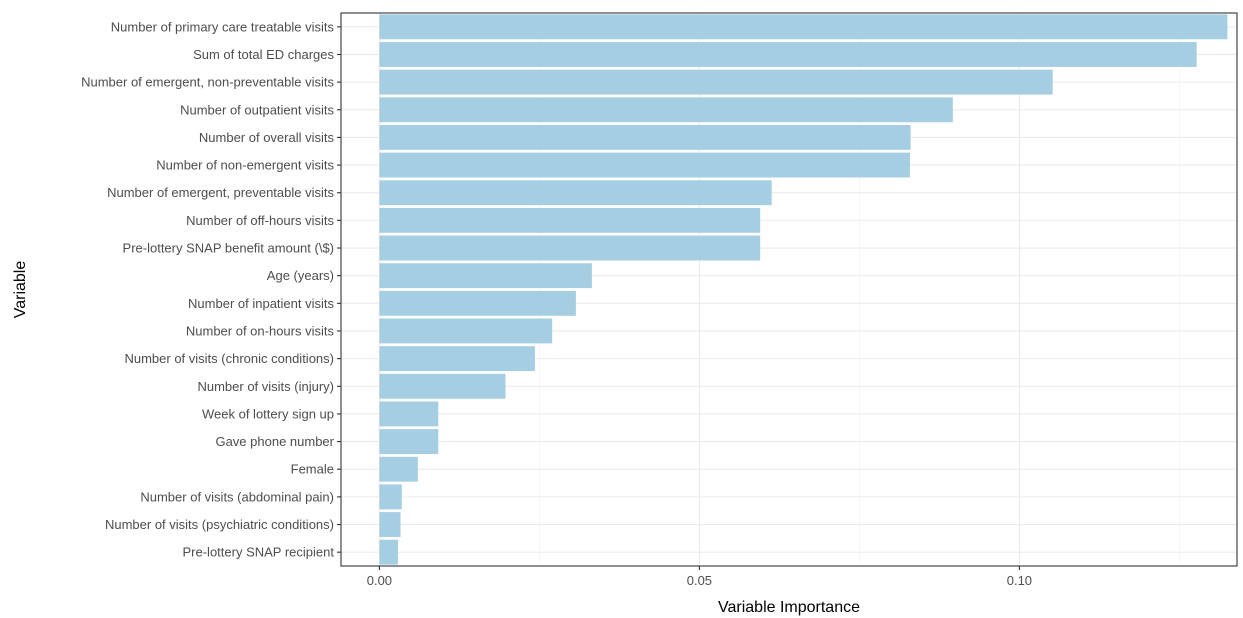 This screenshot has height=618, width=1243. What do you see at coordinates (228, 248) in the screenshot?
I see `y-tick-label: Pre-lottery SNAP benefit amount (\$)` at bounding box center [228, 248].